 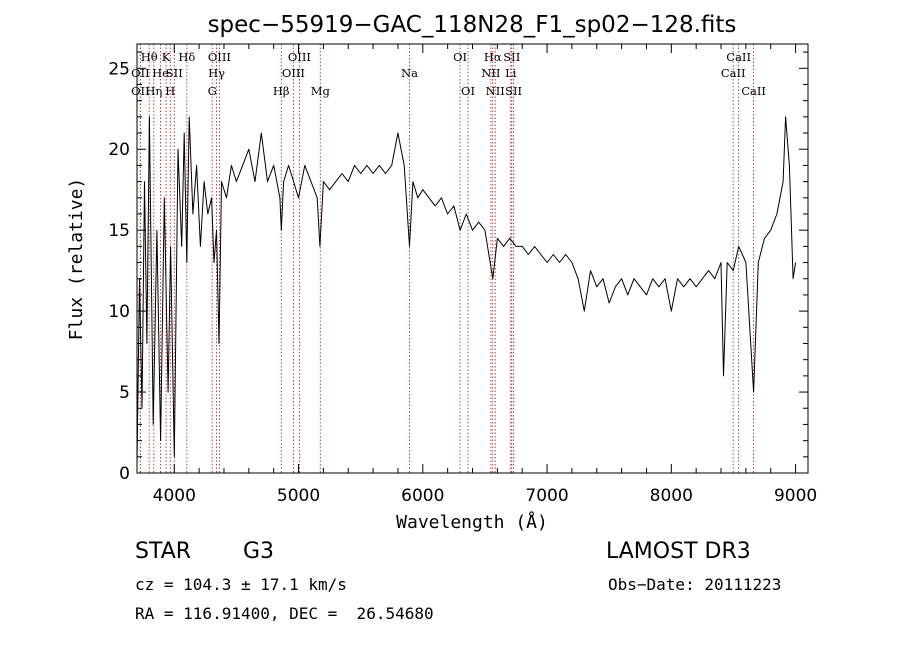 What do you see at coordinates (495, 91) in the screenshot?
I see `marker-label-23: NII` at bounding box center [495, 91].